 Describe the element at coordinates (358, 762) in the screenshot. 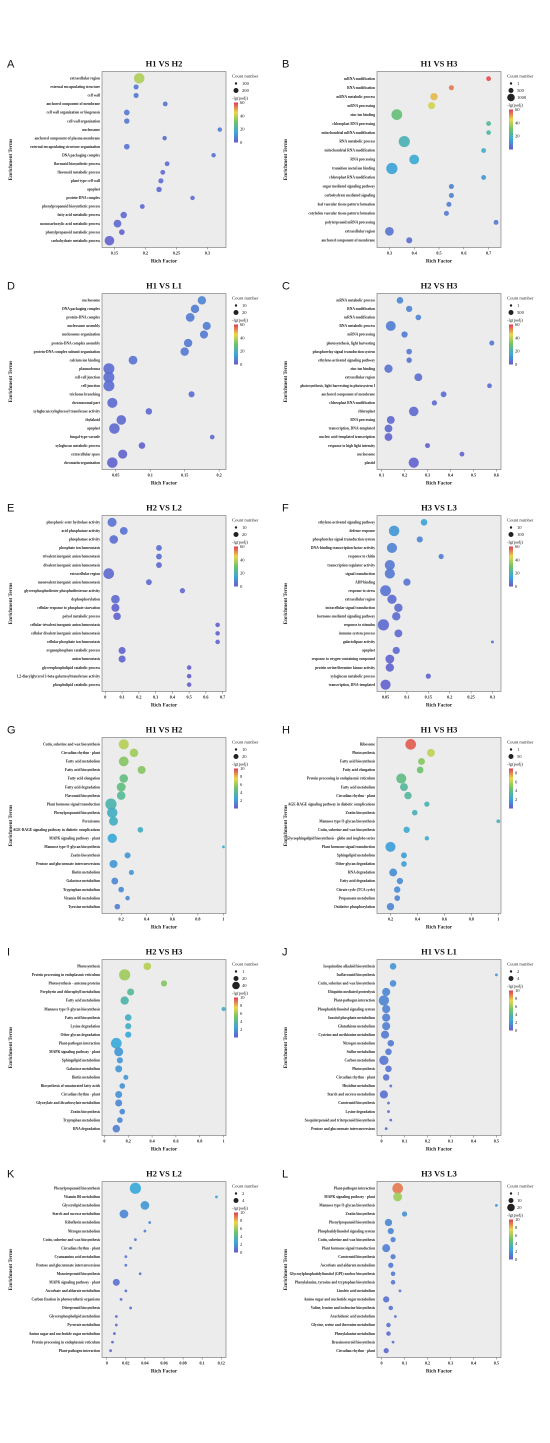

I see `enrichment-term-label: Fatty acid biosynthesis` at that location.